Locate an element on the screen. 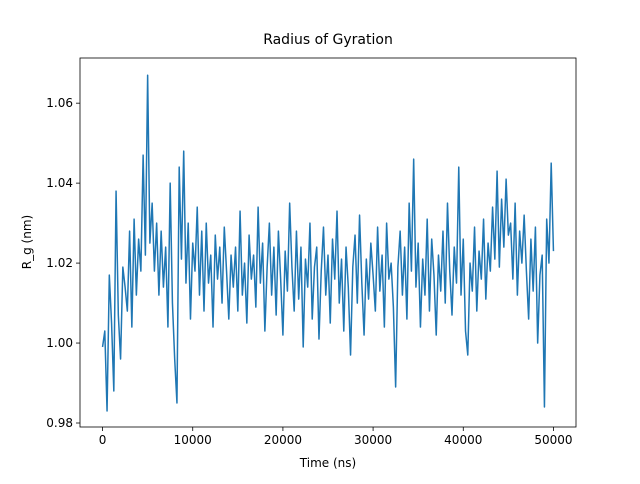  y-tick-label: 1.06 is located at coordinates (59, 103).